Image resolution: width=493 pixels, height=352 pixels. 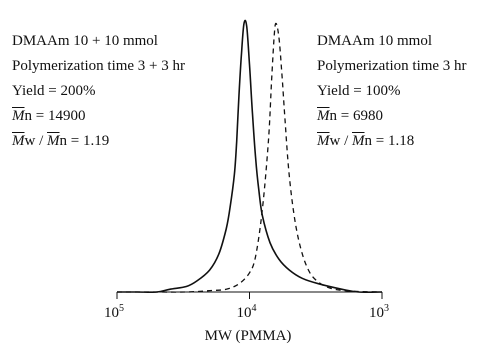 I want to click on pdi-value: = 1.19, so click(x=88, y=141).